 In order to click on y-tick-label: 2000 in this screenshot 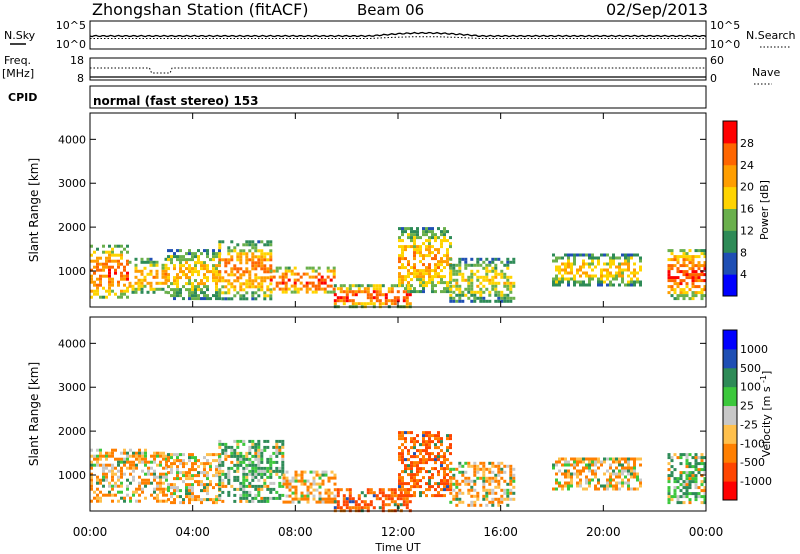, I will do `click(72, 431)`.